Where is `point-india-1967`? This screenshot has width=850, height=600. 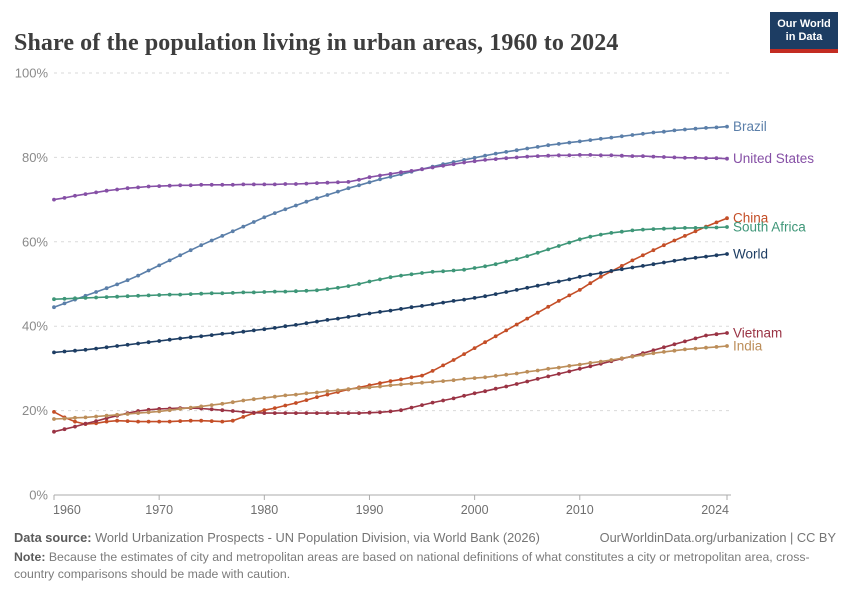 point-india-1967 is located at coordinates (127, 414).